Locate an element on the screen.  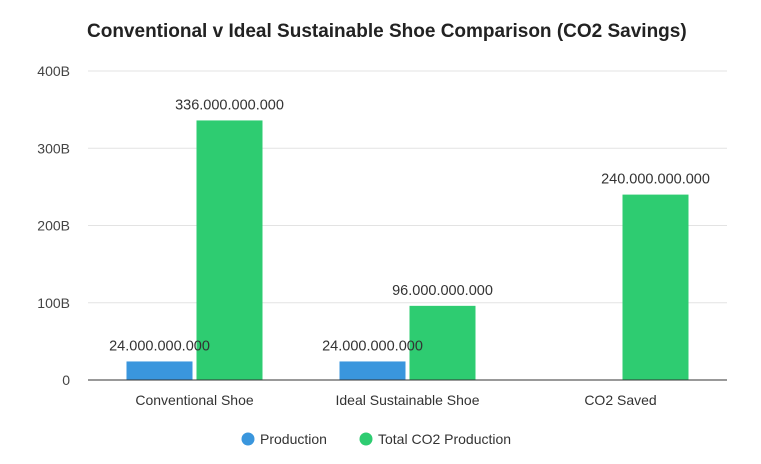
y-tick-label: 100B is located at coordinates (53, 303).